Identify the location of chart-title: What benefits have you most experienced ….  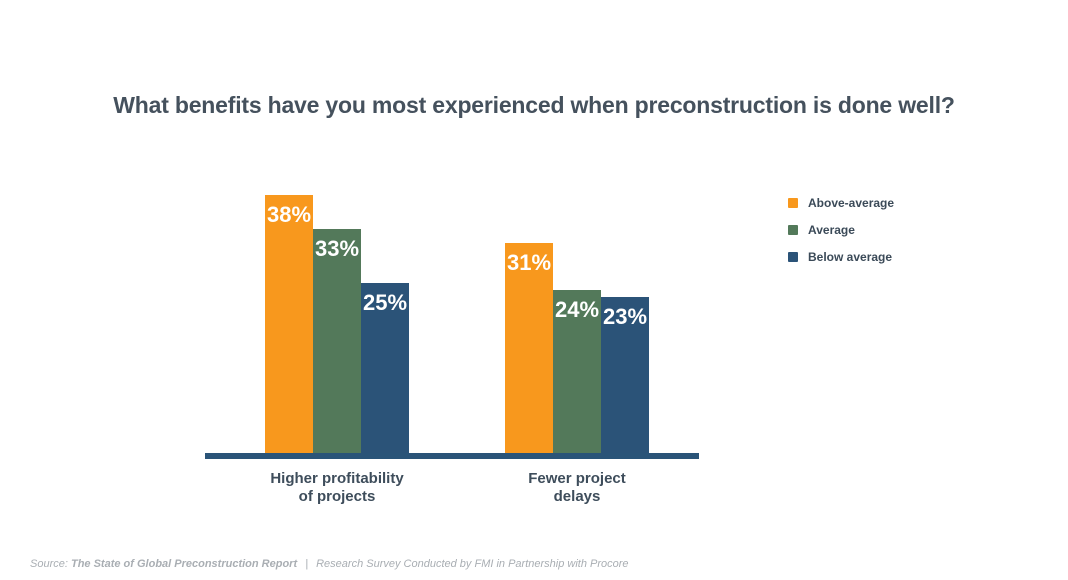
(534, 105).